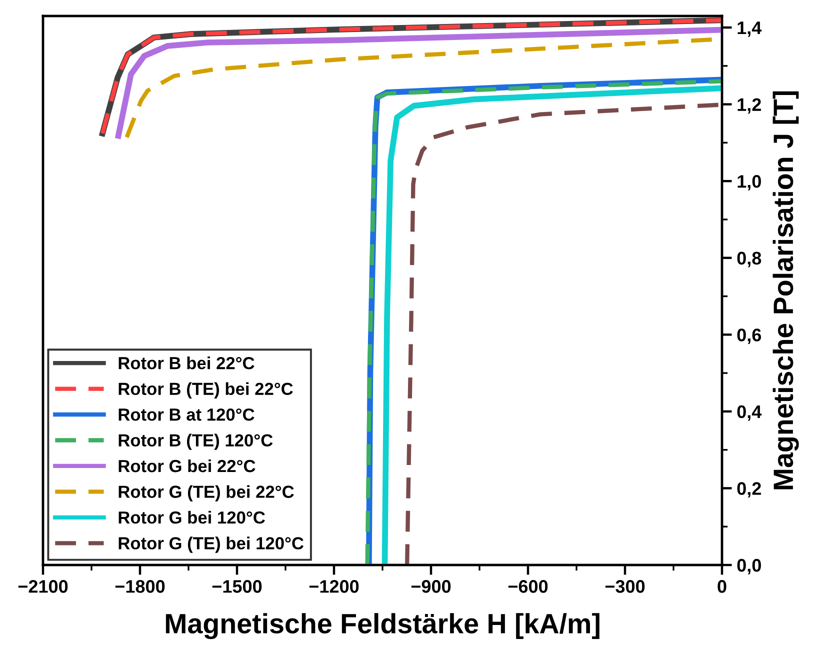 The width and height of the screenshot is (817, 654). I want to click on y2-tick-label: 1,4, so click(750, 29).